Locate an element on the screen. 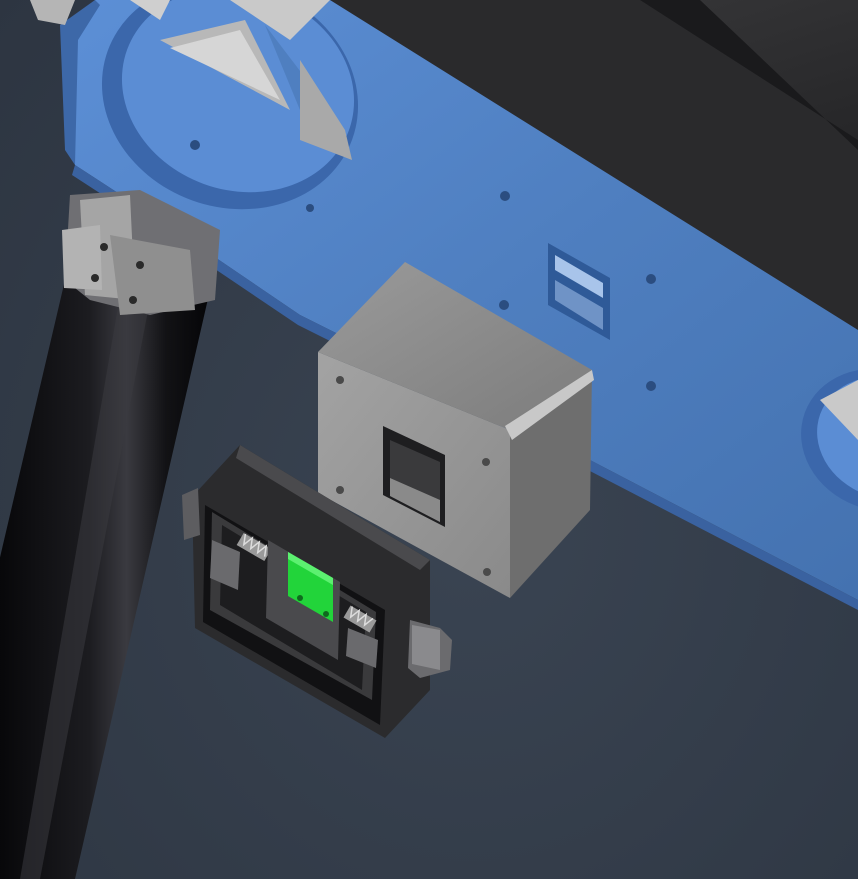 The height and width of the screenshot is (879, 858). plate-cutout is located at coordinates (230, 106).